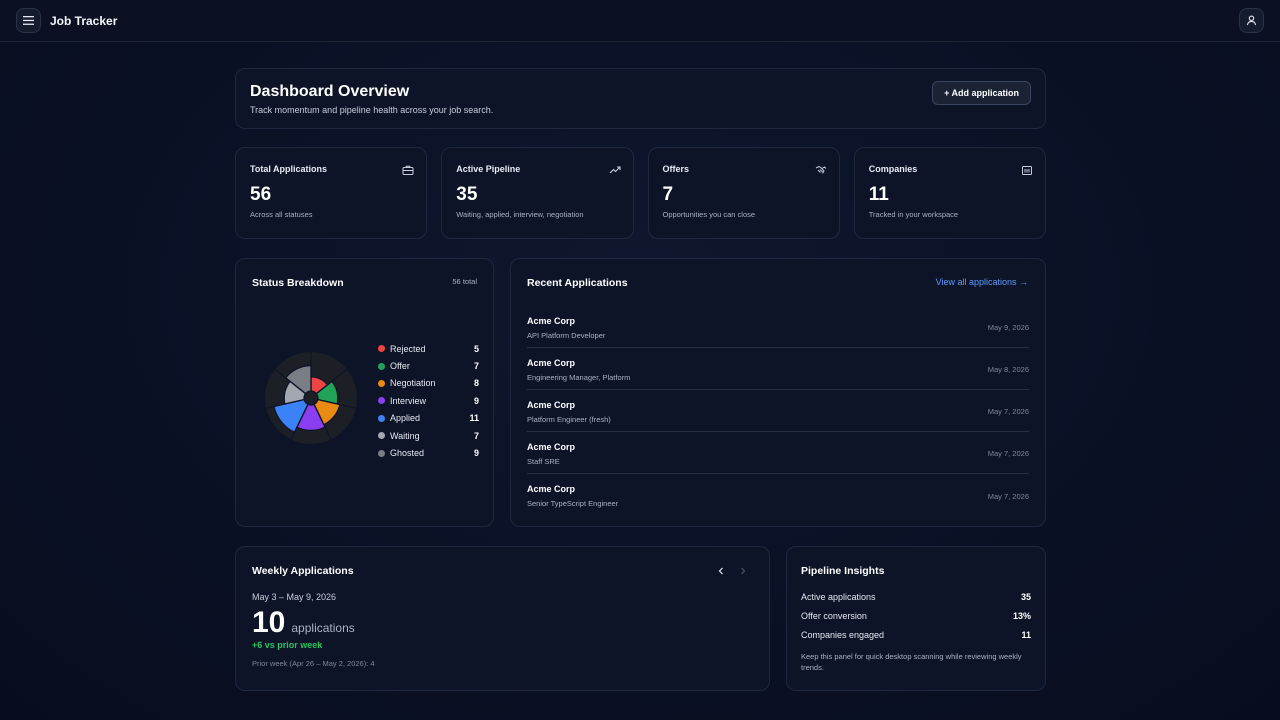 Image resolution: width=1280 pixels, height=720 pixels. I want to click on legend-label: Applied, so click(405, 418).